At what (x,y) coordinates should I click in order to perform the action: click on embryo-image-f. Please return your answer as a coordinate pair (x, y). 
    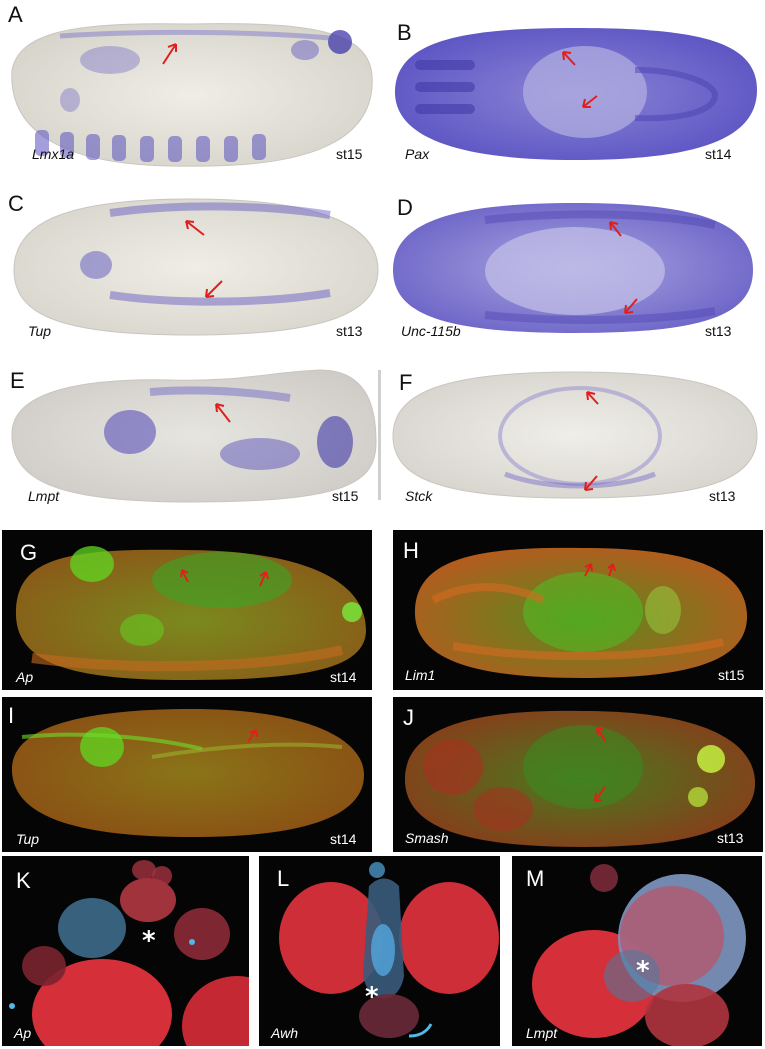
    Looking at the image, I should click on (575, 435).